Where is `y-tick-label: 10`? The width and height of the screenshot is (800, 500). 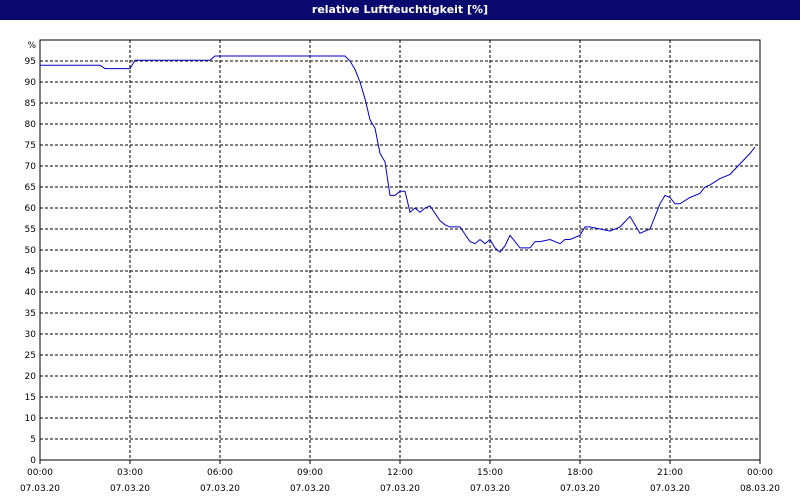
y-tick-label: 10 is located at coordinates (31, 419).